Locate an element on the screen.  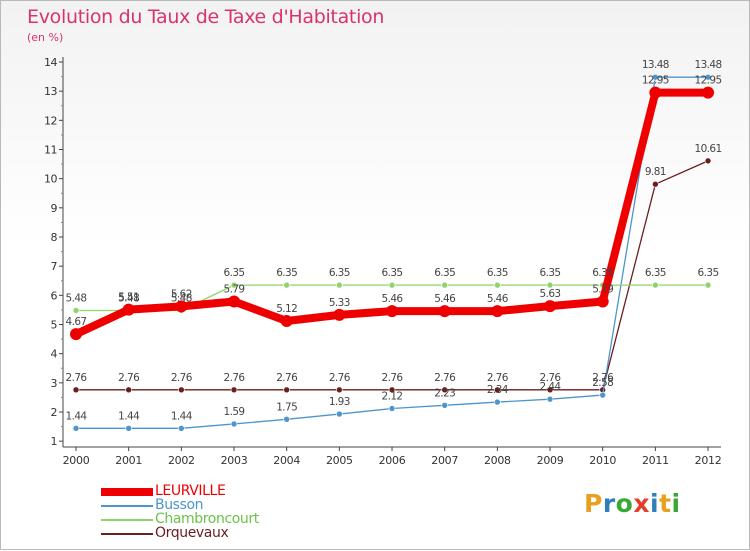
y-tick-label: 14 is located at coordinates (50, 62).